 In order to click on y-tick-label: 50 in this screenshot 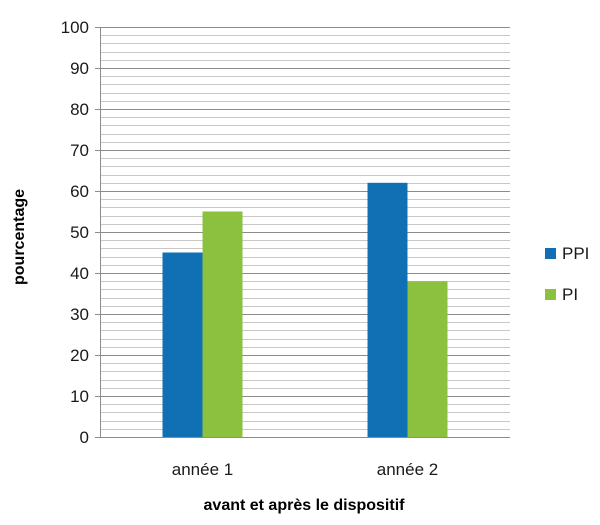, I will do `click(79, 232)`.